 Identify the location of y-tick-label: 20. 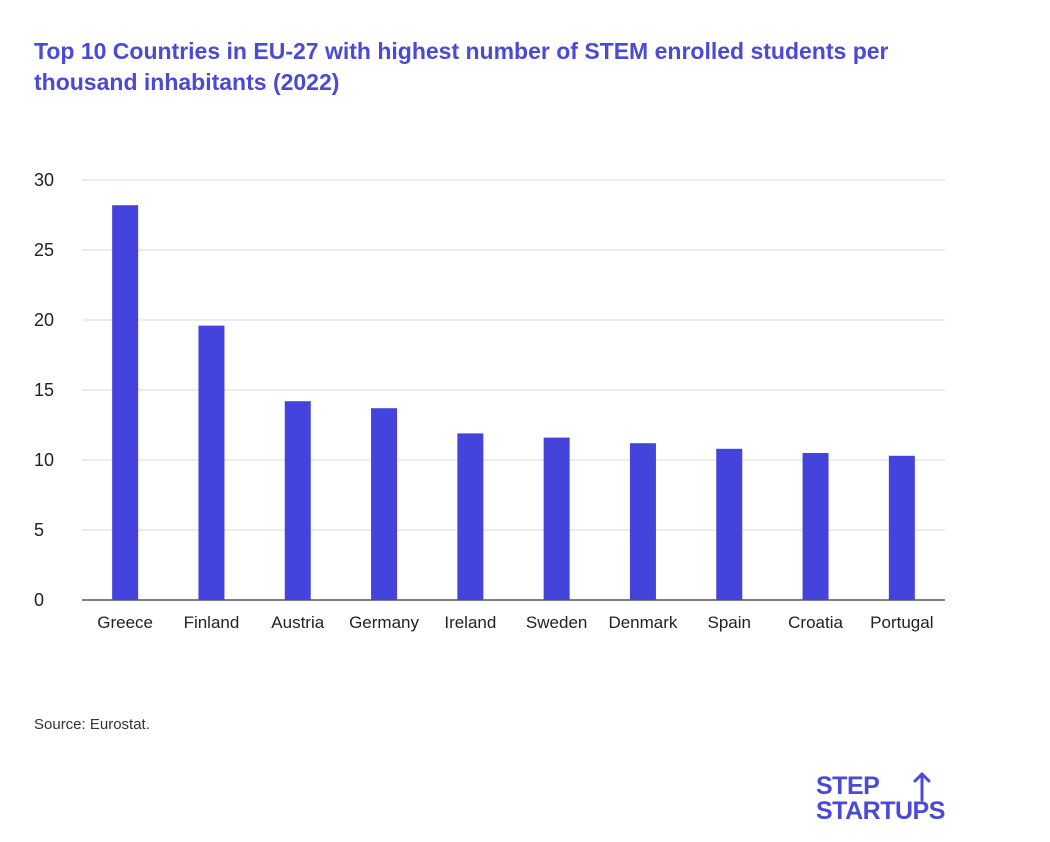
(44, 320).